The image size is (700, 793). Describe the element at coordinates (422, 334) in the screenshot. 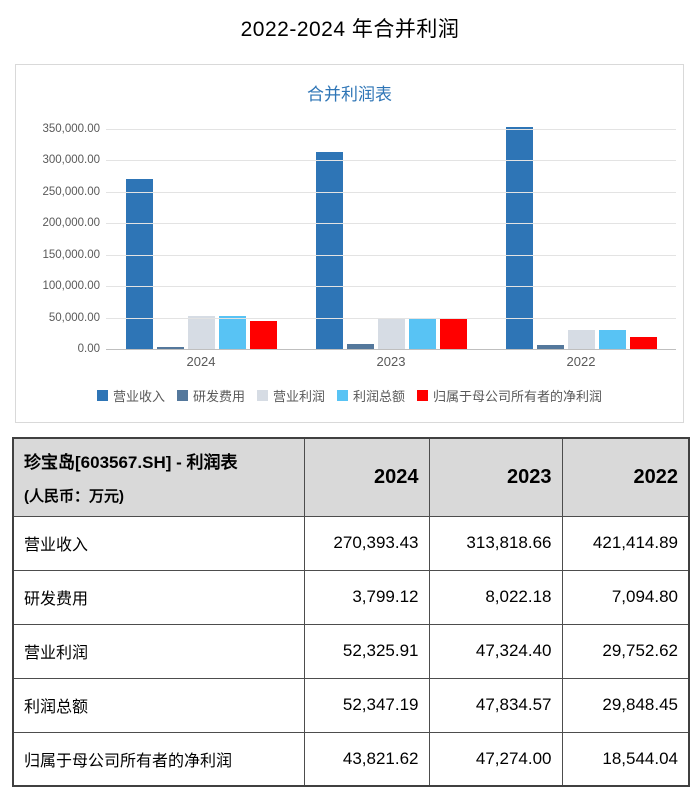

I see `bar-利润总额-2023` at that location.